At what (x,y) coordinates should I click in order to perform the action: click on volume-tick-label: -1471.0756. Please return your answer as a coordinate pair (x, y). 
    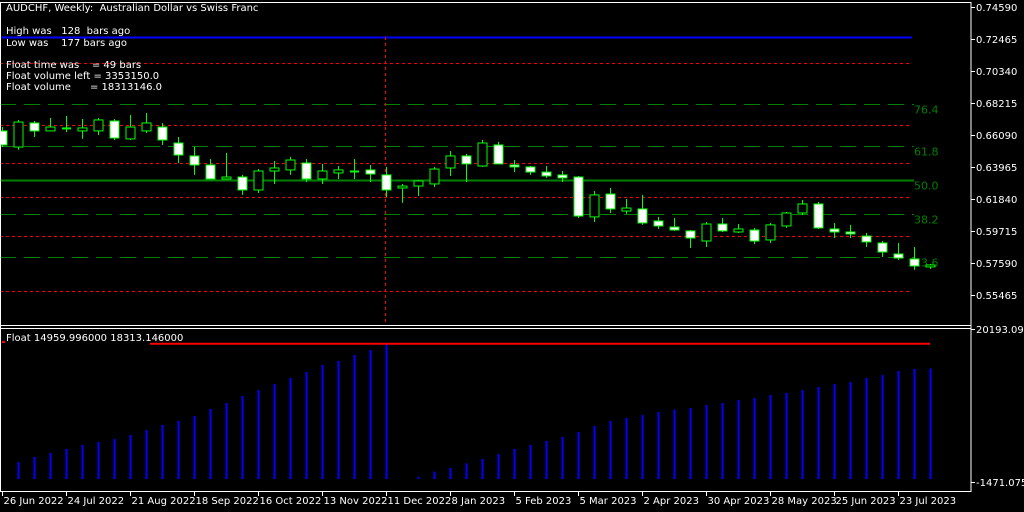
    Looking at the image, I should click on (1000, 483).